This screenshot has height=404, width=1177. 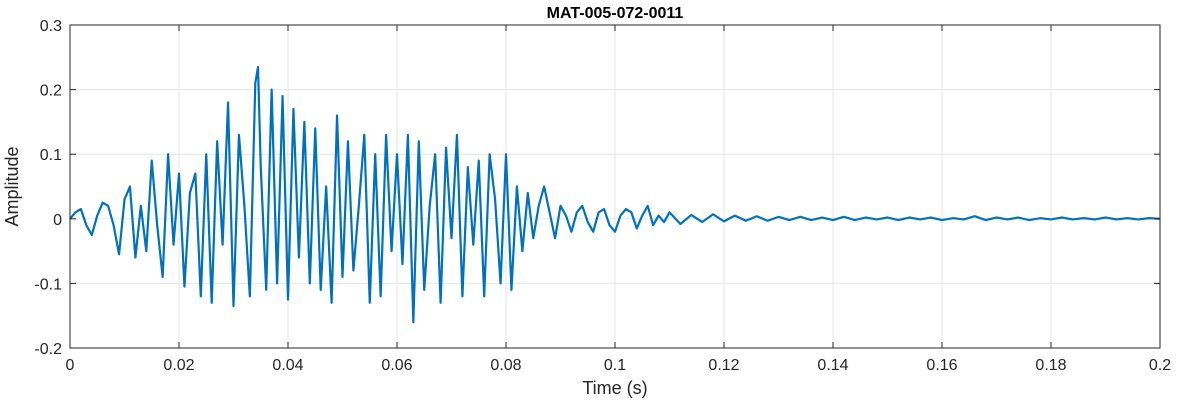 I want to click on y-tick-label: -0.2, so click(x=48, y=349).